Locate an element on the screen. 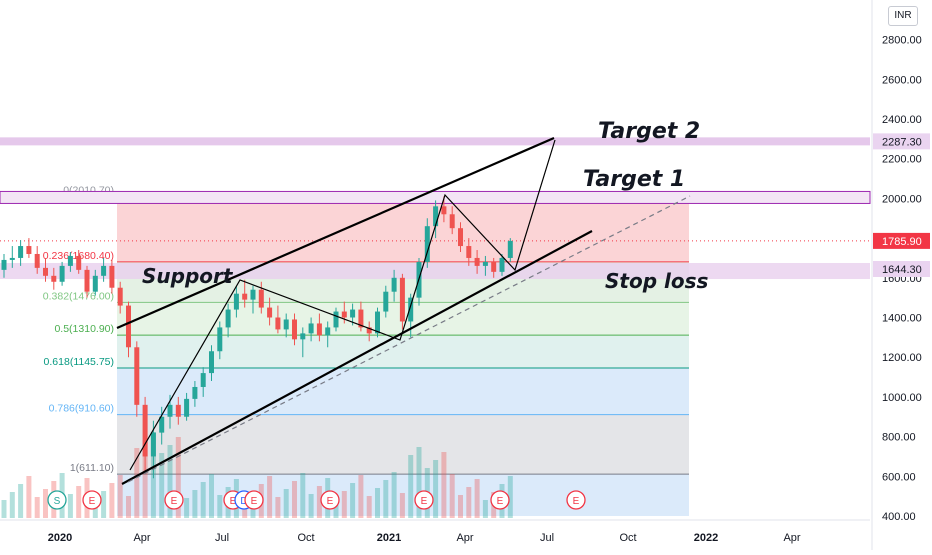 The image size is (932, 555). event-marker-label: E is located at coordinates (254, 501).